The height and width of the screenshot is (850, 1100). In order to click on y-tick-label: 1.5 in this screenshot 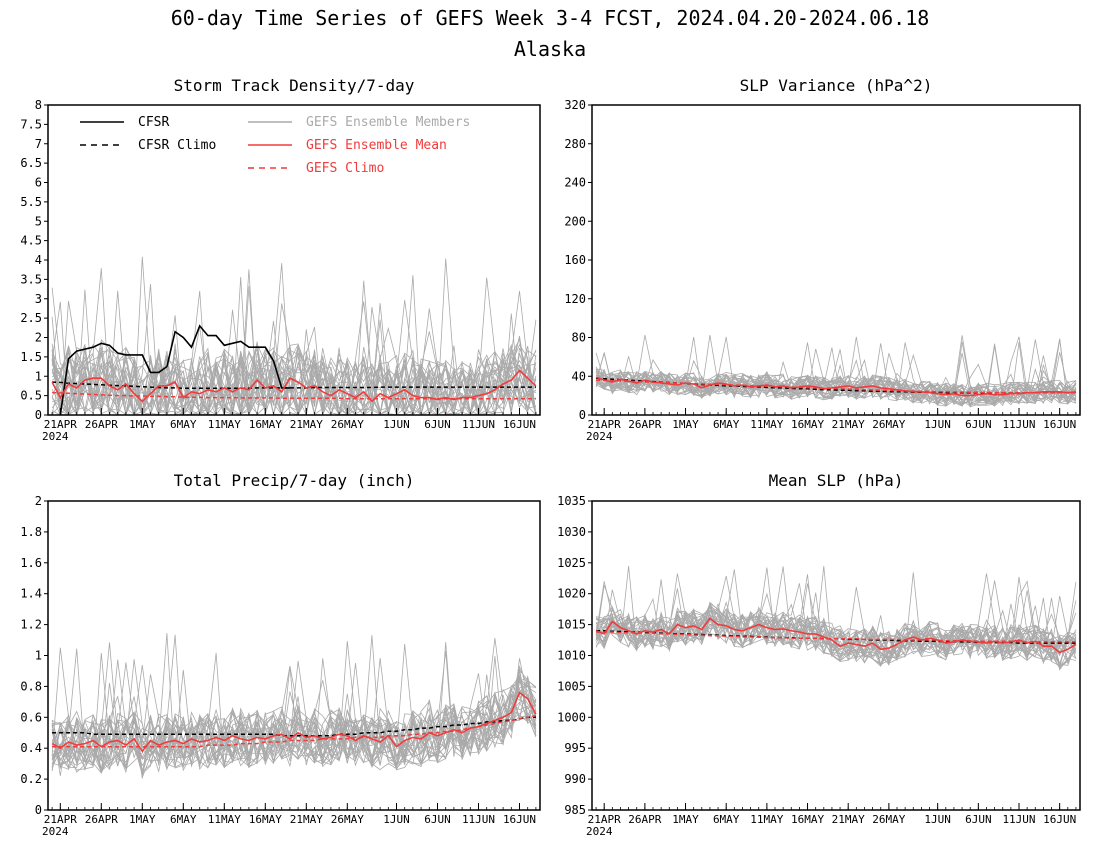, I will do `click(31, 357)`.